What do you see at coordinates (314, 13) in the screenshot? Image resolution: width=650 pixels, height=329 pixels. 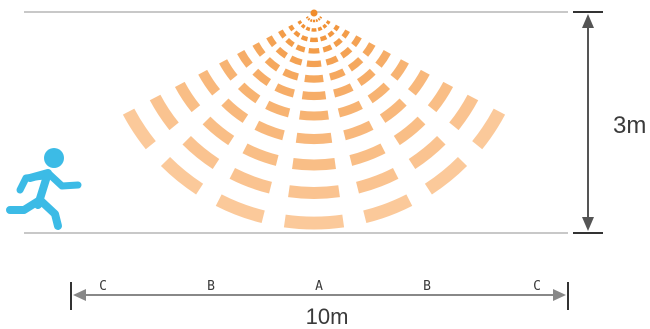 I see `motion-sensor-icon` at bounding box center [314, 13].